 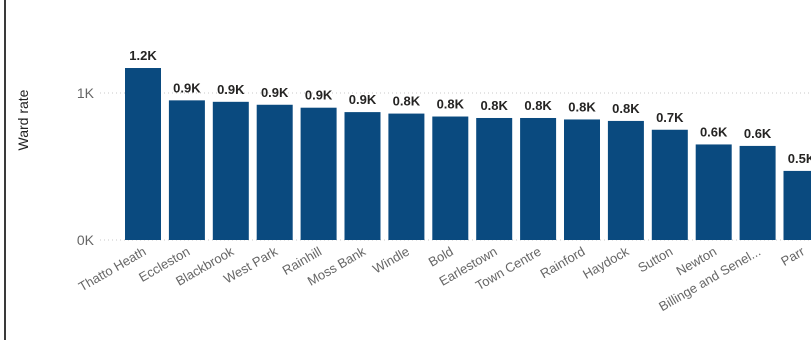 What do you see at coordinates (562, 263) in the screenshot?
I see `x-tick-label: Rainford` at bounding box center [562, 263].